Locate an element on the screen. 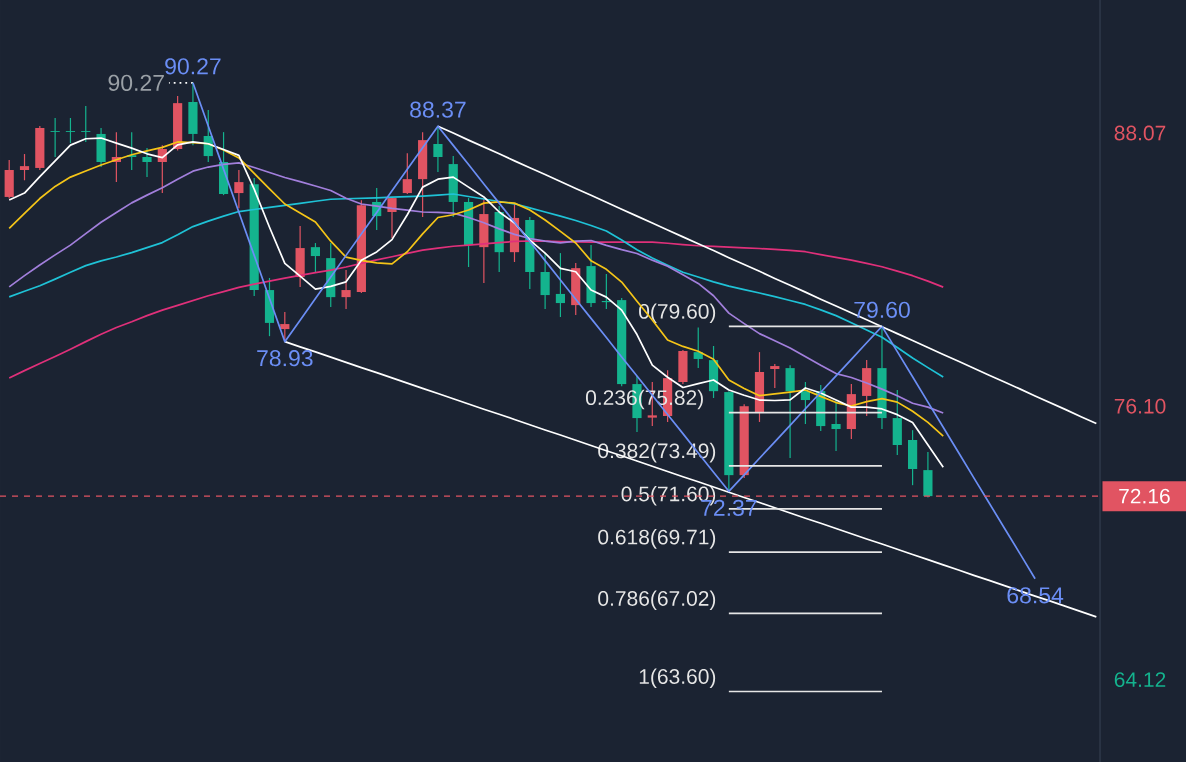 The height and width of the screenshot is (762, 1186). y-tick-label: 88.07 is located at coordinates (1140, 133).